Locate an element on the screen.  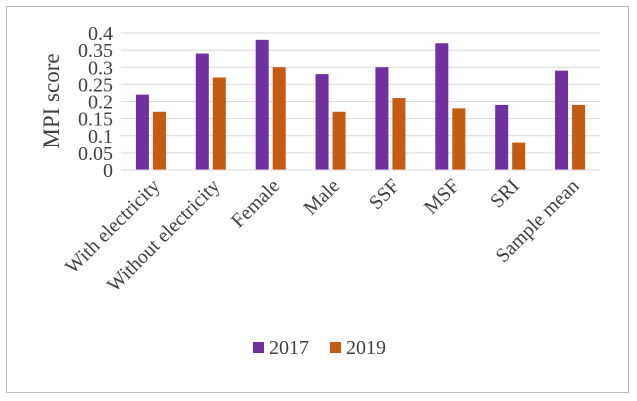
category-label: Female is located at coordinates (255, 203).